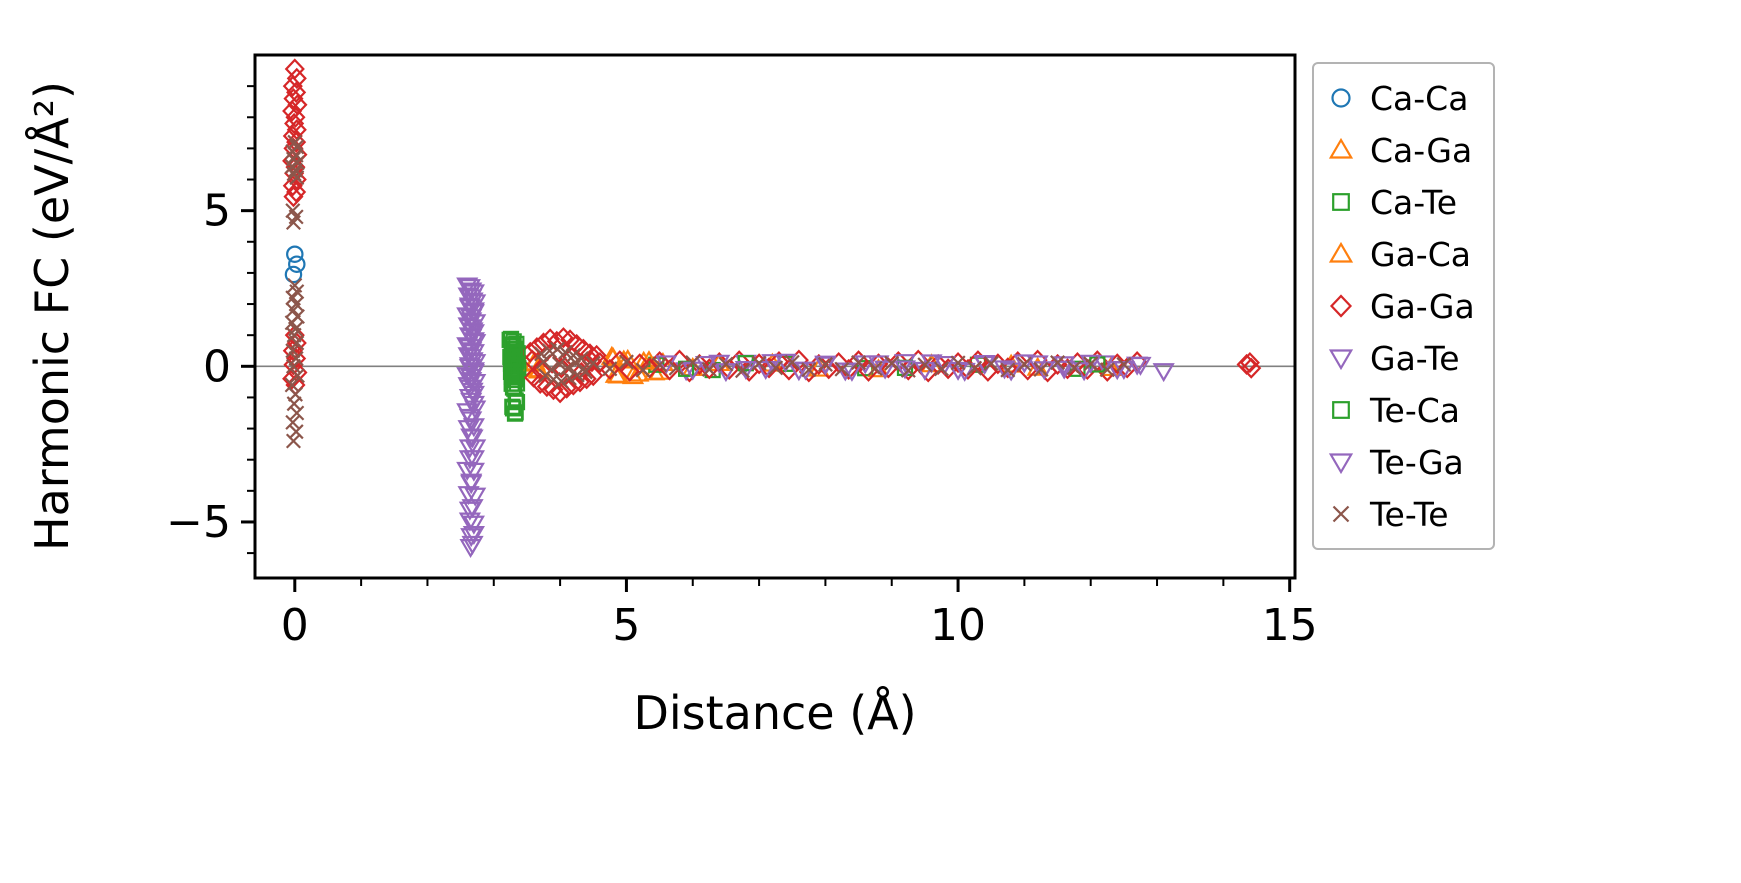 This screenshot has width=1741, height=883. I want to click on legend-label: Te-Ca, so click(1415, 410).